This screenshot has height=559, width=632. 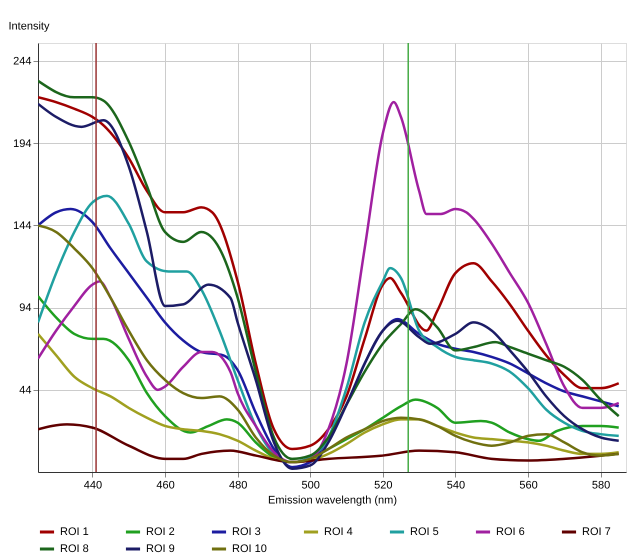 I want to click on legend-label: ROI 3, so click(x=246, y=532).